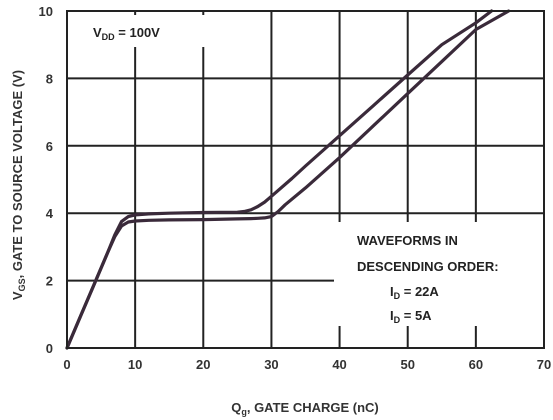 The width and height of the screenshot is (553, 420). What do you see at coordinates (46, 11) in the screenshot?
I see `y-tick-label: 10` at bounding box center [46, 11].